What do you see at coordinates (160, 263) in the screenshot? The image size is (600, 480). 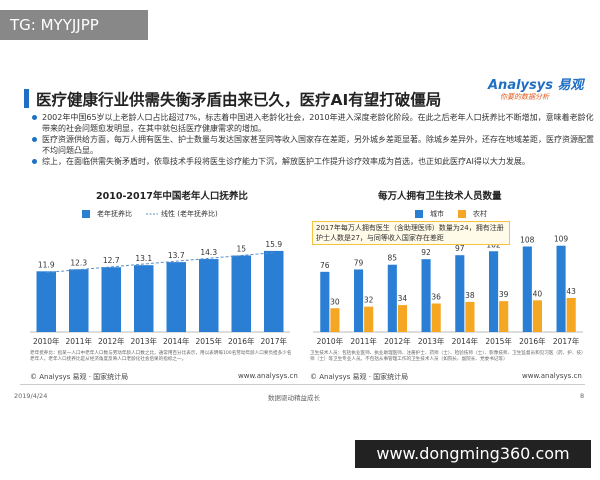 I see `trend-line` at bounding box center [160, 263].